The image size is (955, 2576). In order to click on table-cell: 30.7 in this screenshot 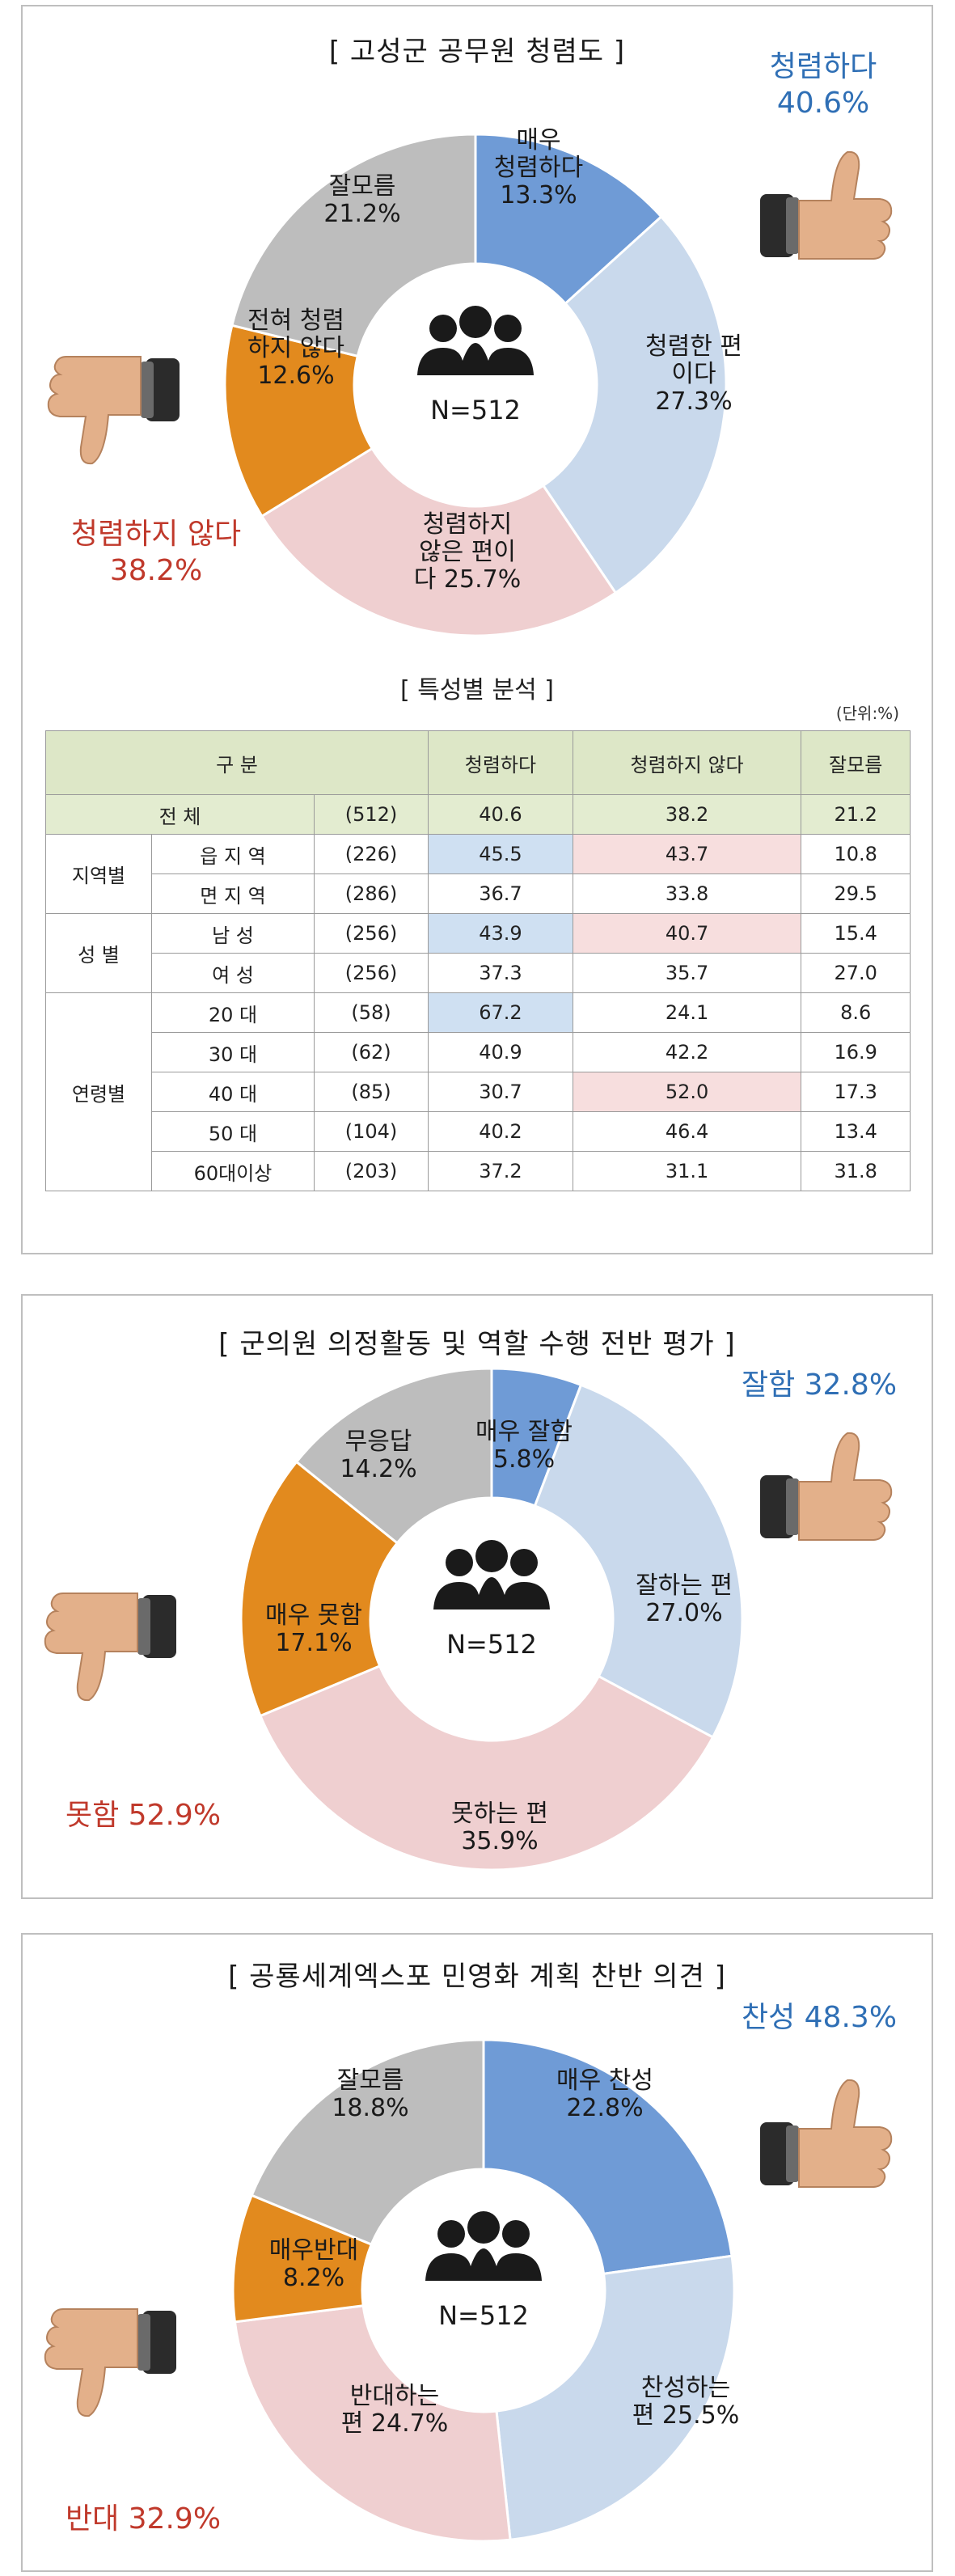, I will do `click(500, 1092)`.